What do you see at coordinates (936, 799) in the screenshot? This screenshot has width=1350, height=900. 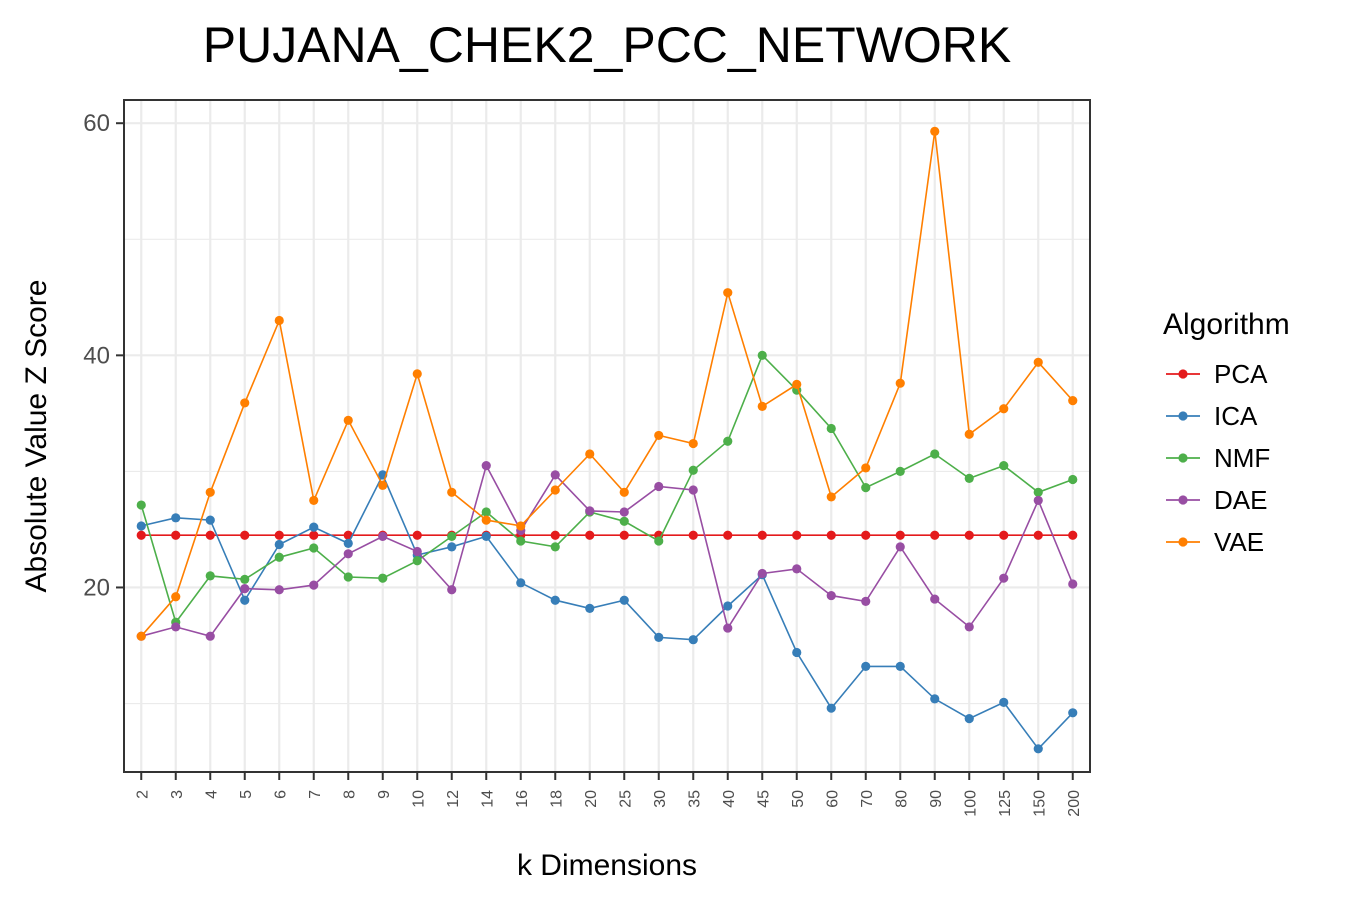 I see `x-tick-label: 90` at bounding box center [936, 799].